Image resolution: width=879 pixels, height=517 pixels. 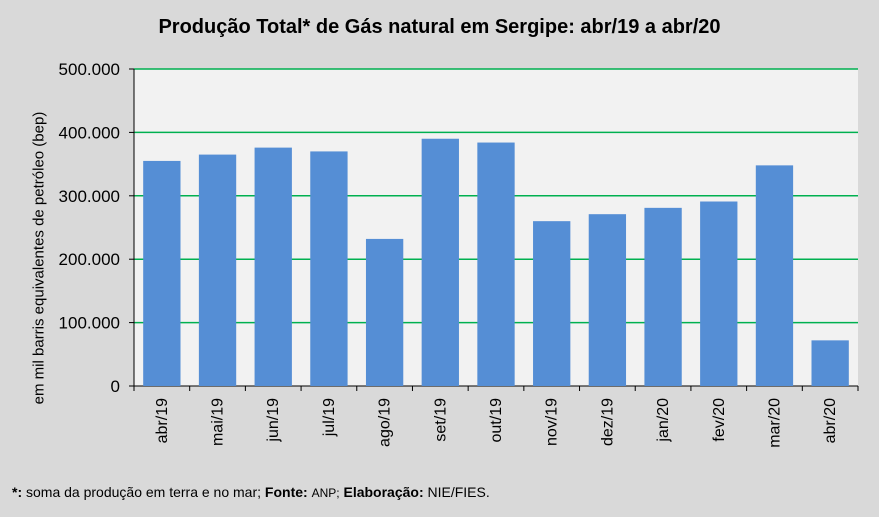 I want to click on footnote-source-value: ANP;, so click(x=325, y=493).